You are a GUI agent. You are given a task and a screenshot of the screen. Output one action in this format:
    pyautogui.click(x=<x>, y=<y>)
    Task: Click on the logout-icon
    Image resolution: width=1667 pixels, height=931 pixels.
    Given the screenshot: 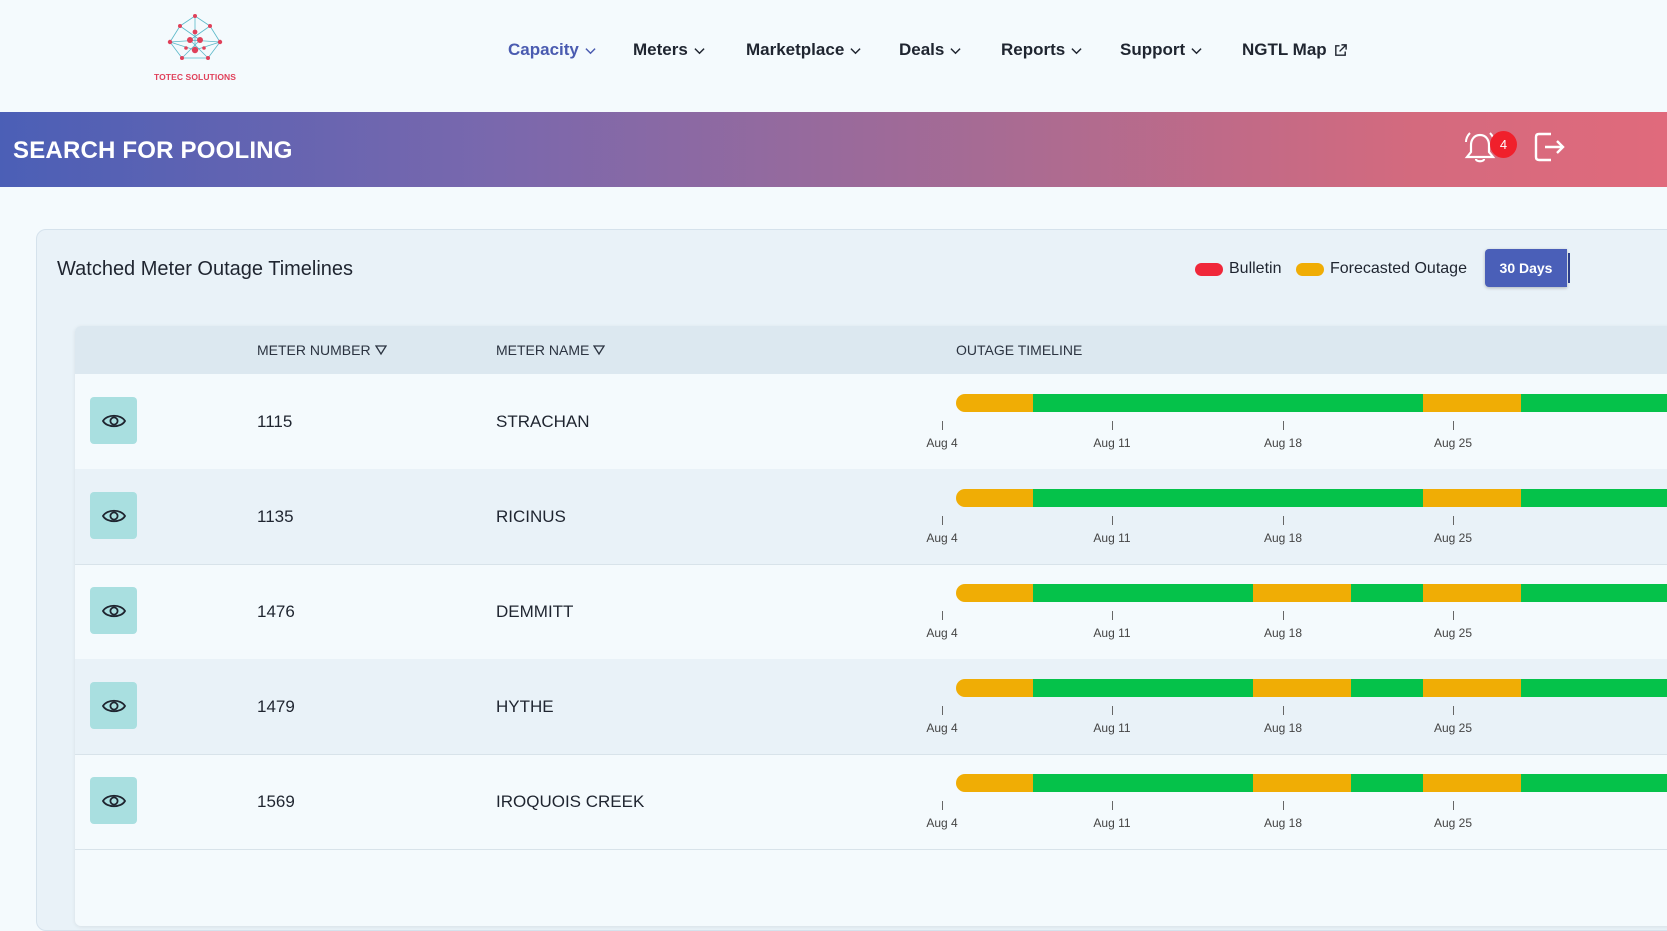 What is the action you would take?
    pyautogui.click(x=1548, y=147)
    